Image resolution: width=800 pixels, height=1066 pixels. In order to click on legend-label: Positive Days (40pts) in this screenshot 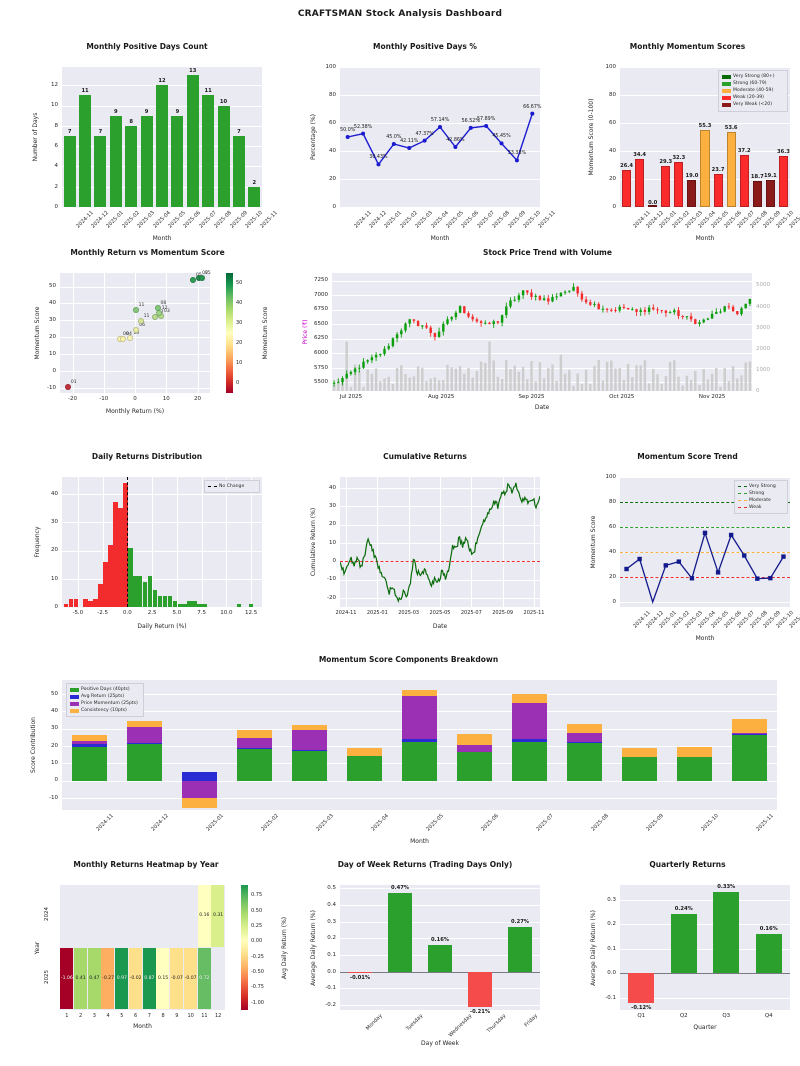, I will do `click(105, 689)`.